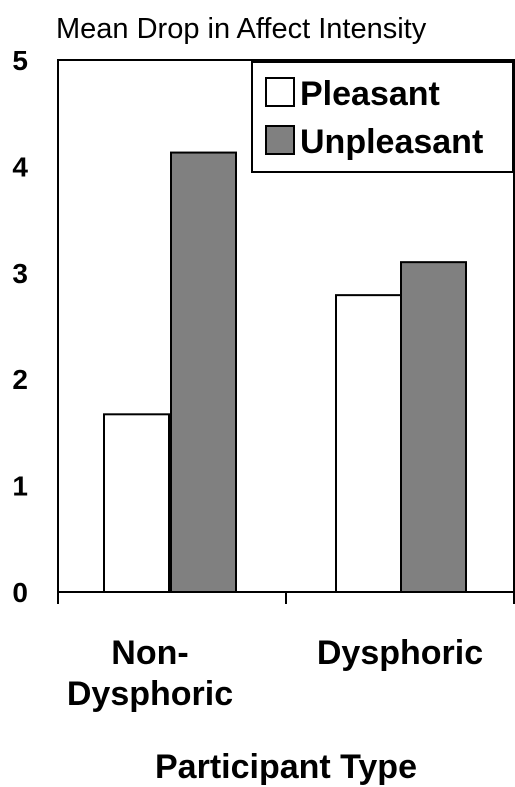 Image resolution: width=515 pixels, height=787 pixels. I want to click on x-axis-label: Participant Type, so click(286, 767).